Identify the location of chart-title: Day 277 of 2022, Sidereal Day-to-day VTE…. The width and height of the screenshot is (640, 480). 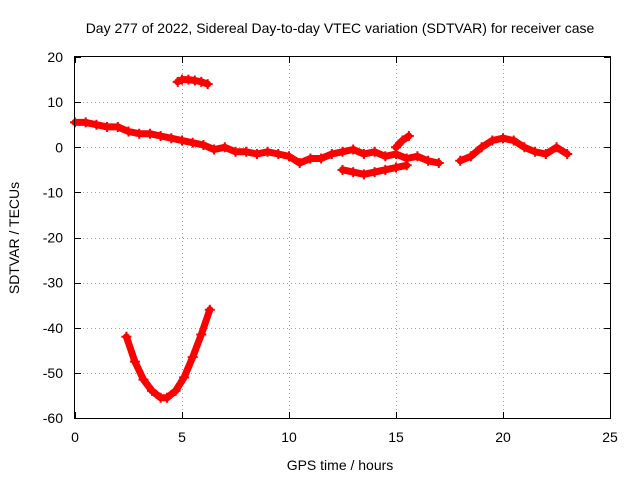
(340, 28).